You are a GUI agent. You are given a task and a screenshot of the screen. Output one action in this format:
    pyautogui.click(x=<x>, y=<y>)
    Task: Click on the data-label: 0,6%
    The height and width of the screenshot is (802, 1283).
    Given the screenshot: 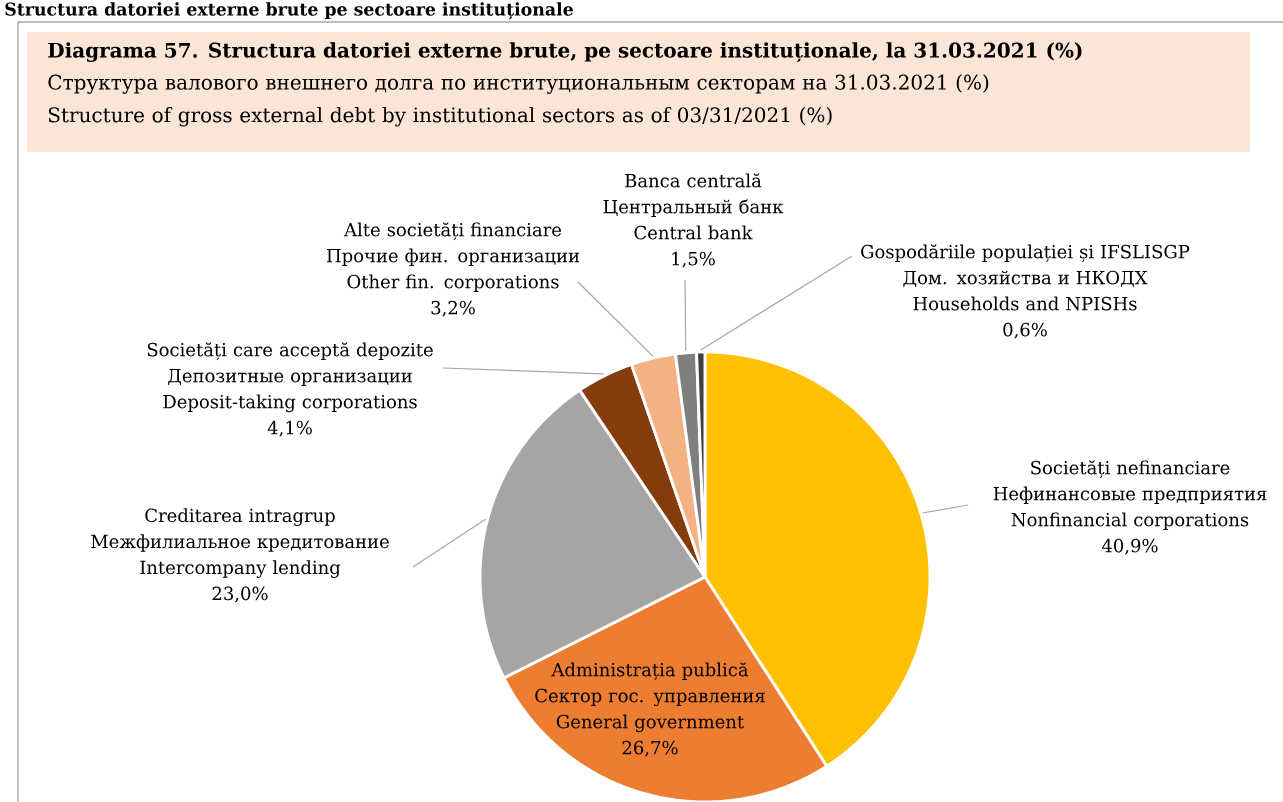 What is the action you would take?
    pyautogui.click(x=1025, y=330)
    